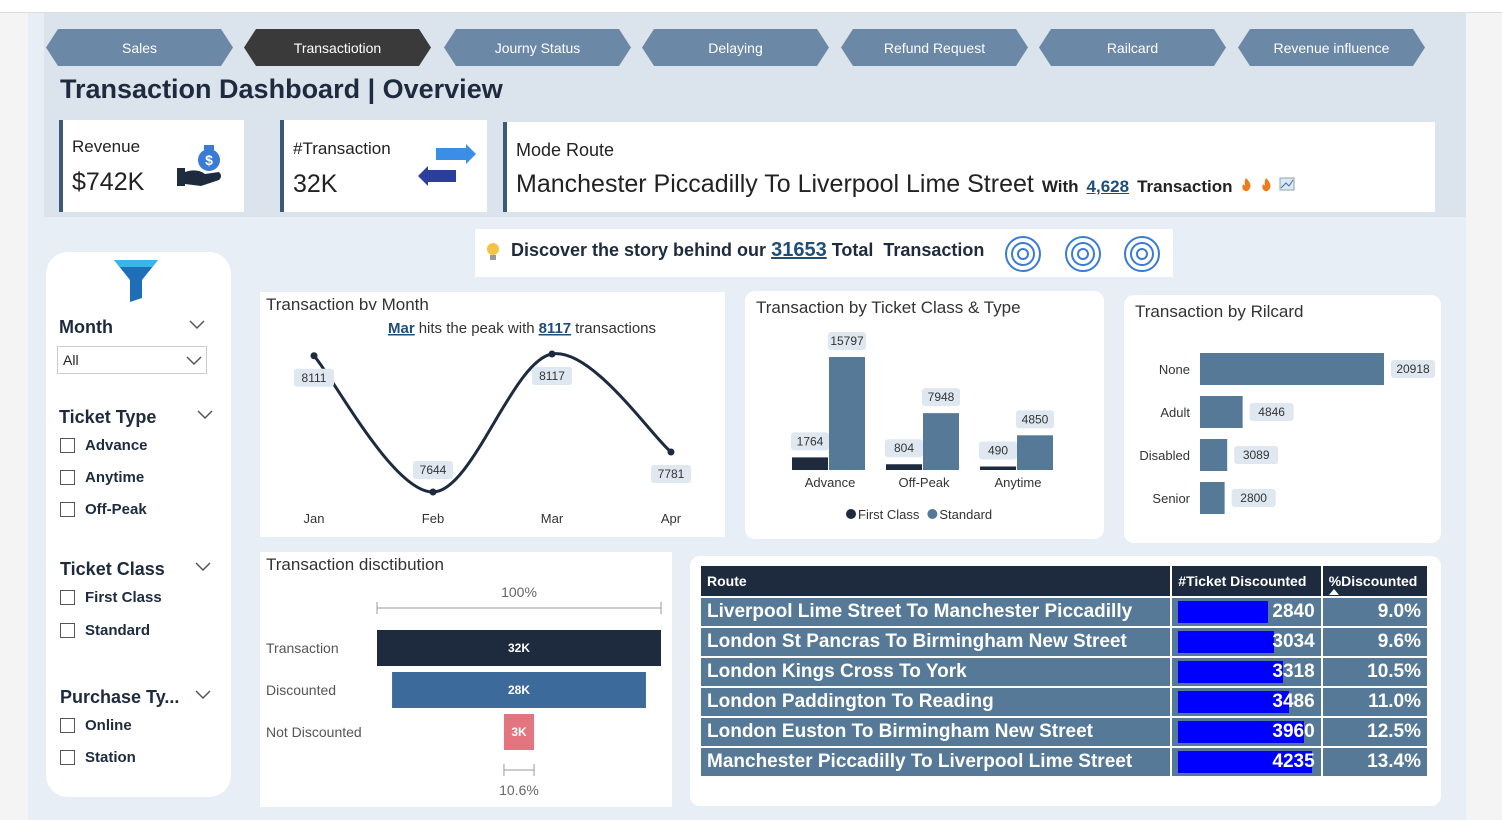  Describe the element at coordinates (924, 482) in the screenshot. I see `x-tick-label: Off-Peak` at that location.